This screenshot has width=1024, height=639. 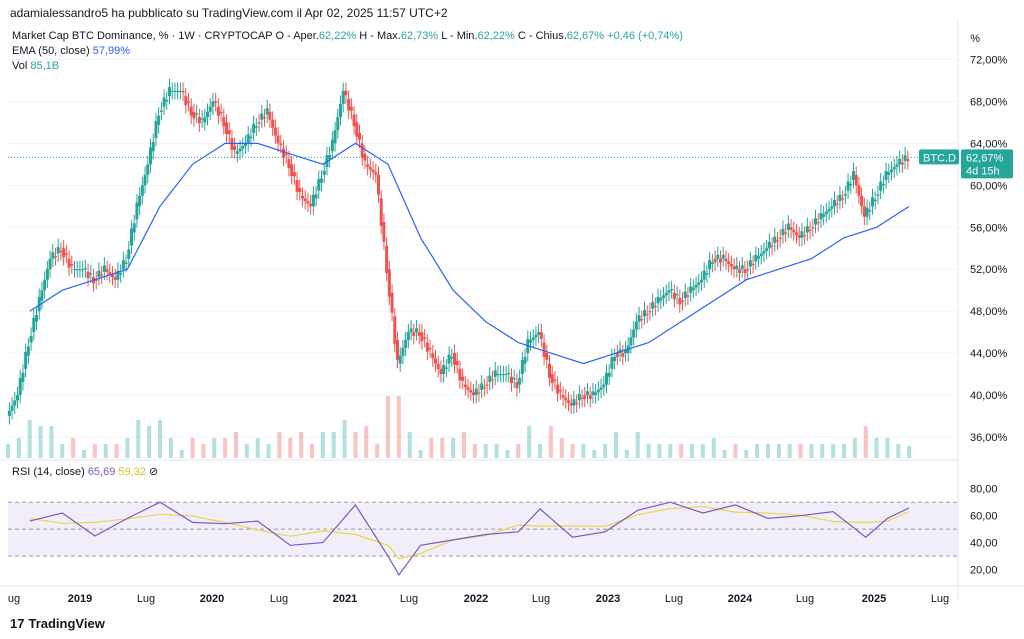 I want to click on price-badge-value: 62,67%, so click(x=985, y=158).